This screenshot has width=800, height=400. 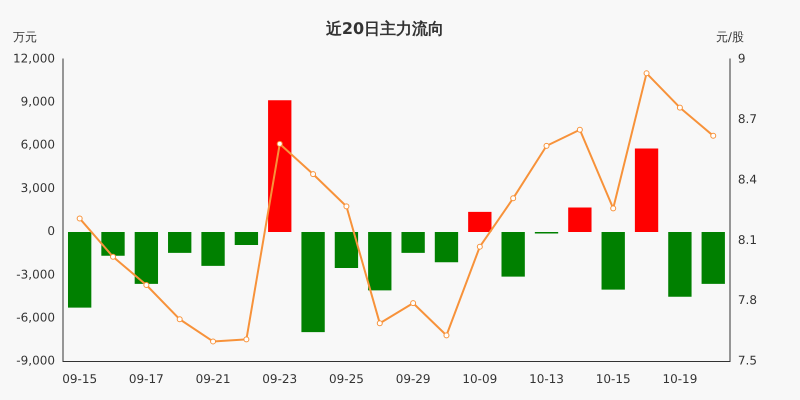 What do you see at coordinates (384, 28) in the screenshot?
I see `chart-title: 近20日主力流向` at bounding box center [384, 28].